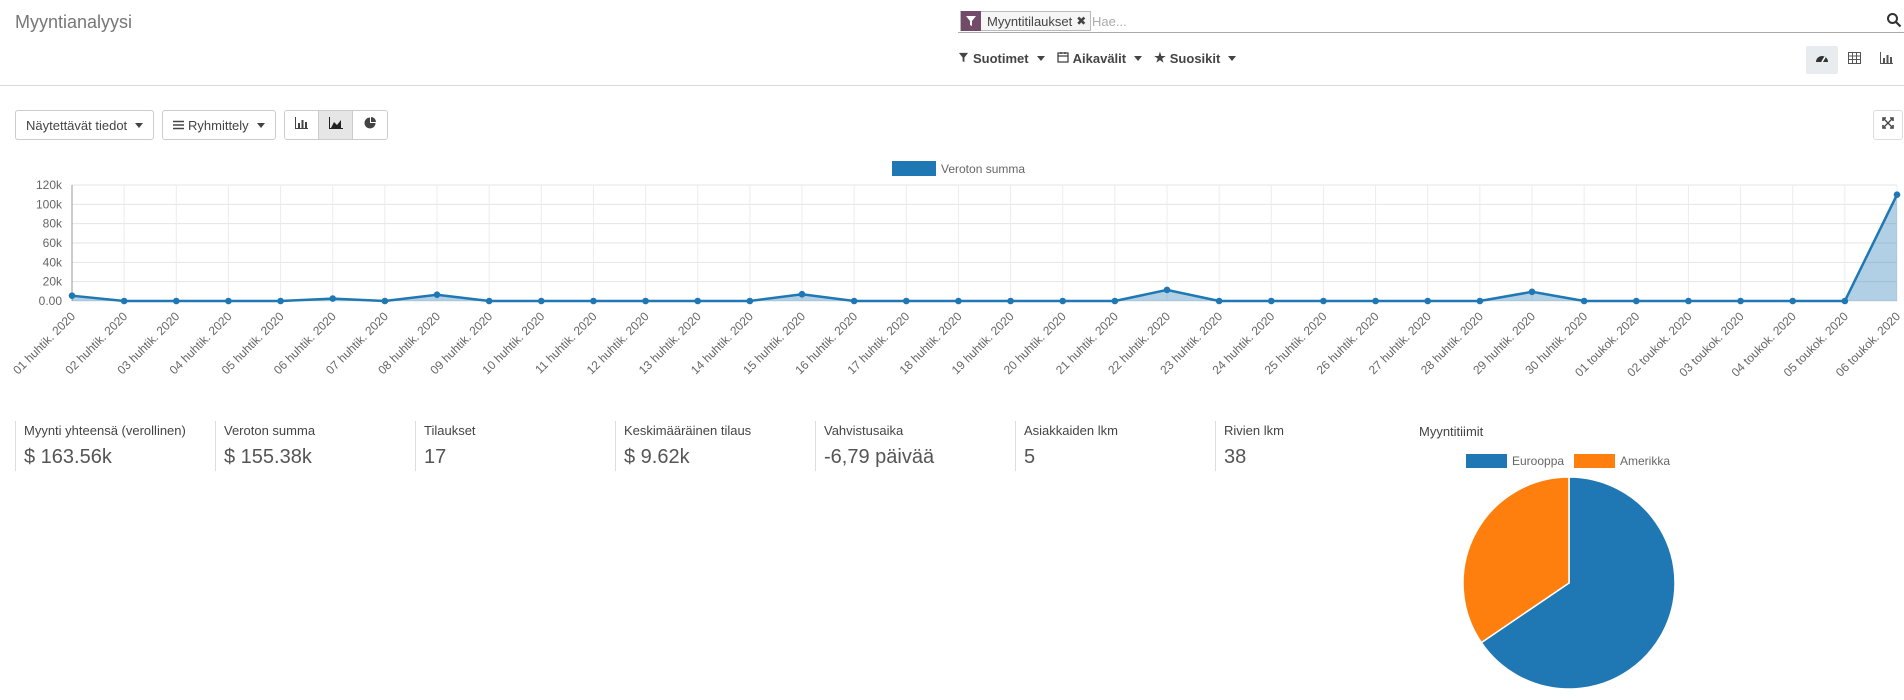  What do you see at coordinates (879, 457) in the screenshot?
I see `kpi-value: -6,79 päivää` at bounding box center [879, 457].